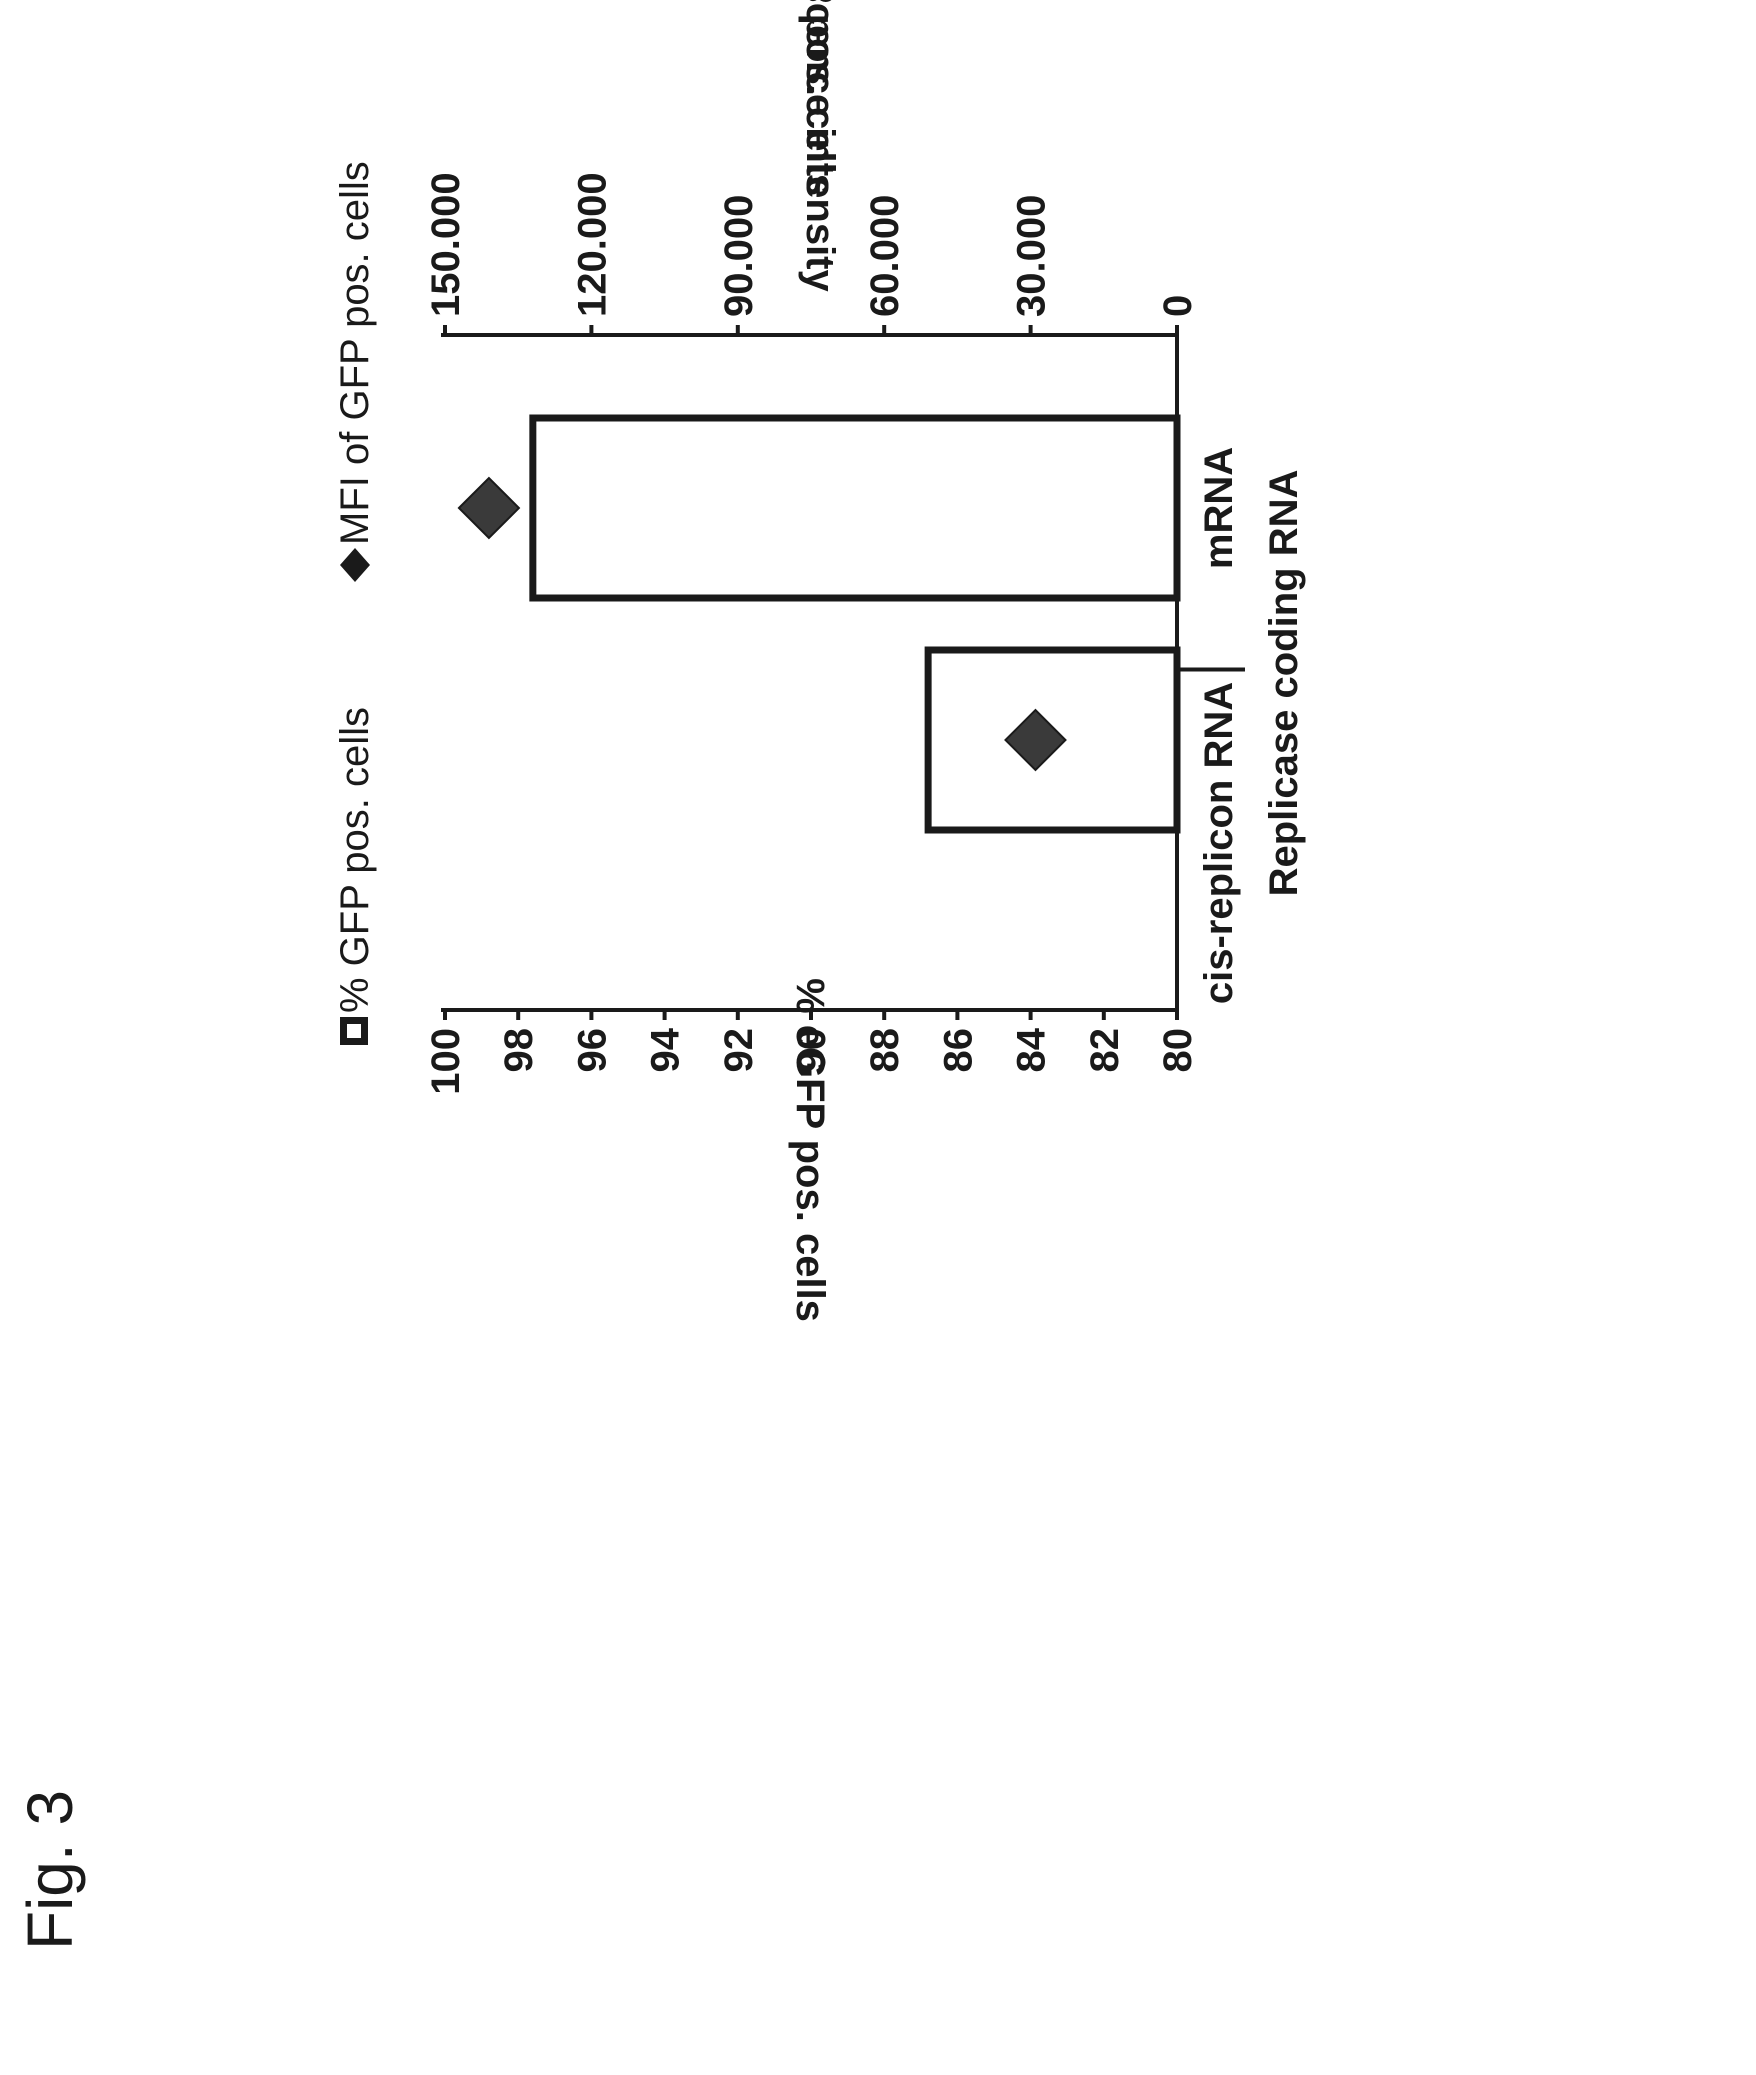  Describe the element at coordinates (1219, 508) in the screenshot. I see `category-label: mRNA` at that location.